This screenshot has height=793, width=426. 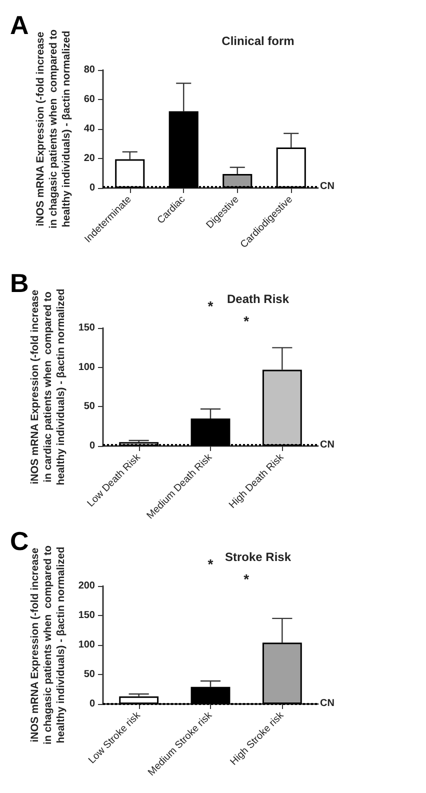 I want to click on y-tick-label: 20, so click(x=90, y=158).